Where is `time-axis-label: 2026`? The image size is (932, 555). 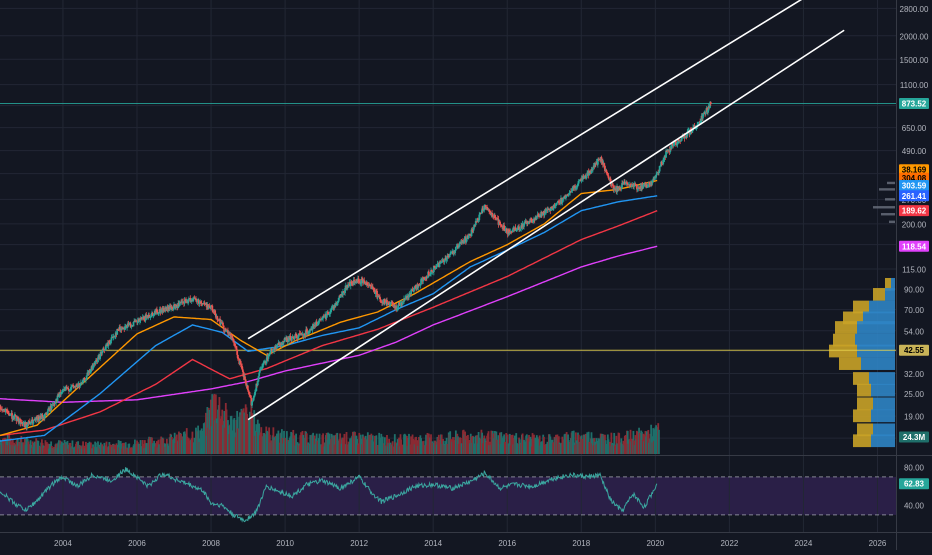
time-axis-label: 2026 is located at coordinates (878, 543).